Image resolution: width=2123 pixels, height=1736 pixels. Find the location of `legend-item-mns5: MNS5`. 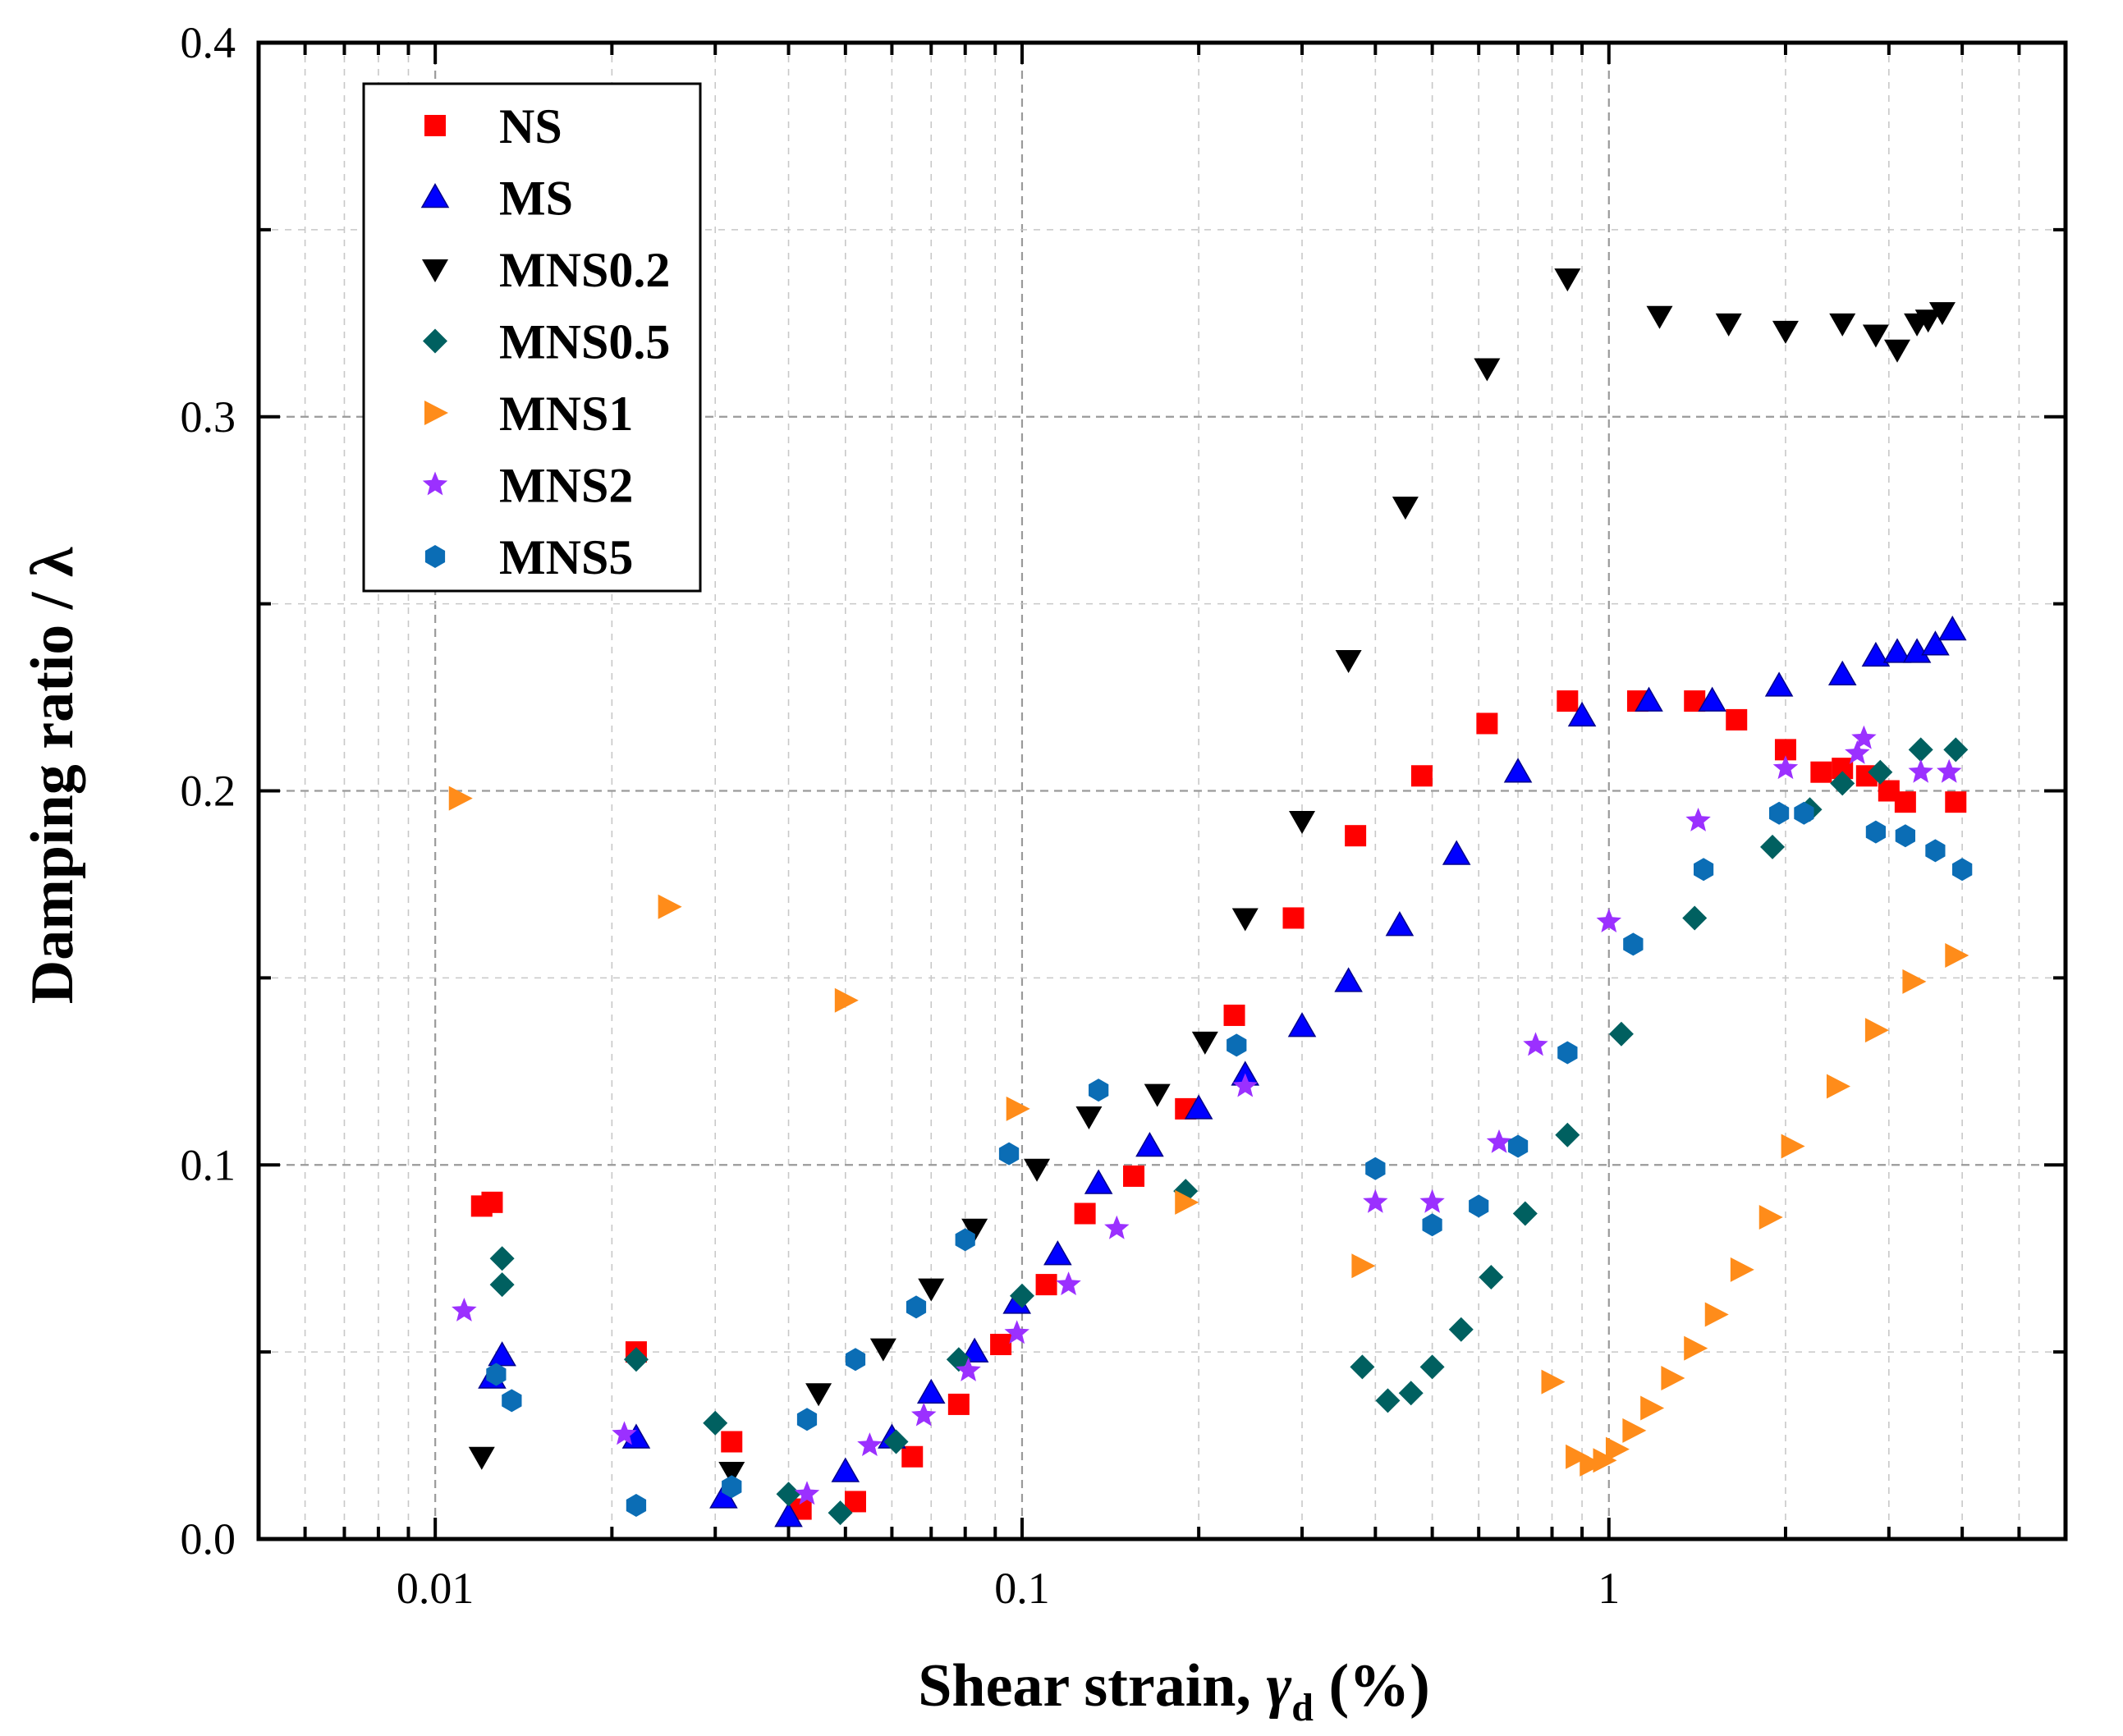

legend-item-mns5: MNS5 is located at coordinates (528, 557).